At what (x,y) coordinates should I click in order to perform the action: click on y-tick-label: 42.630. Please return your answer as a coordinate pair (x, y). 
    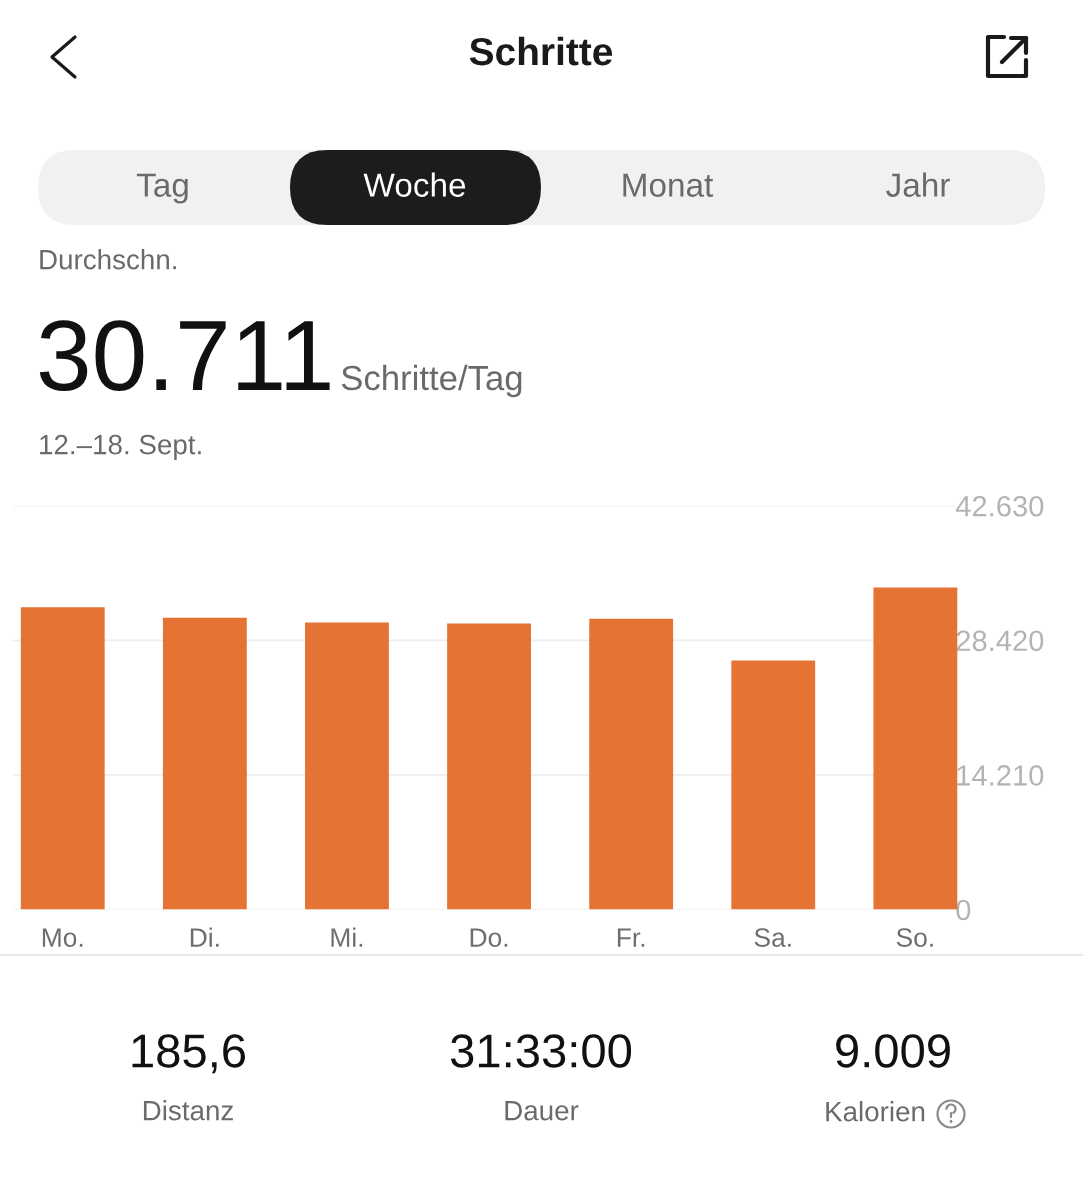
    Looking at the image, I should click on (999, 506).